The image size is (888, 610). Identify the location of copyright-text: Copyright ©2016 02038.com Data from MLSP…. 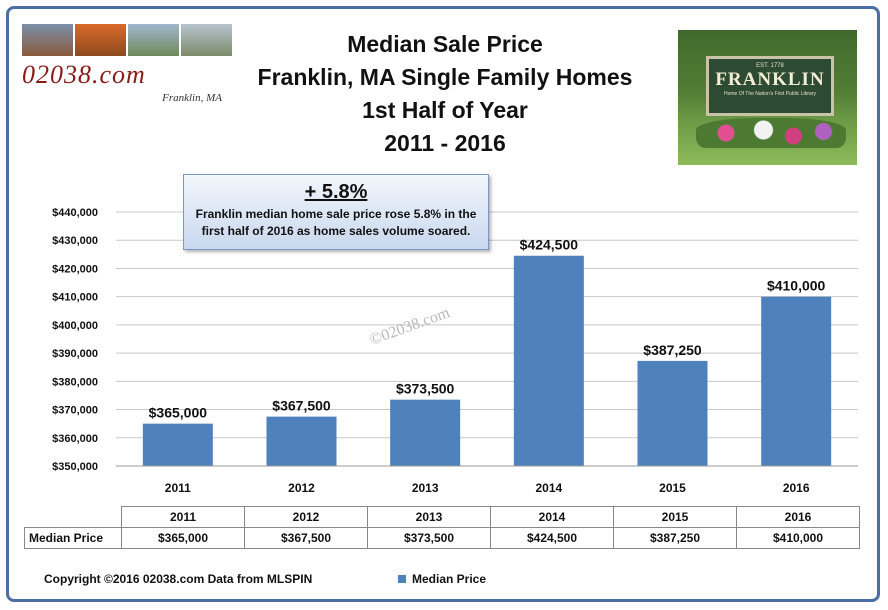
(178, 579).